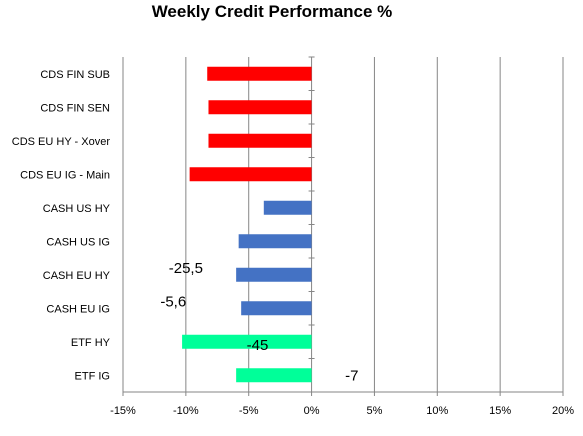 The height and width of the screenshot is (436, 583). What do you see at coordinates (77, 276) in the screenshot?
I see `category-label: CASH EU HY` at bounding box center [77, 276].